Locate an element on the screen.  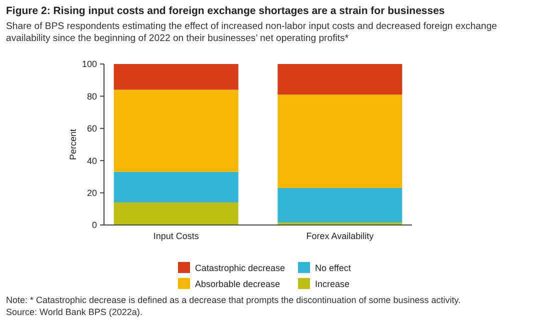
chart-title: Figure 2: Rising input costs and foreign exchange shortages are a strain for businesses is located at coordinates (225, 11).